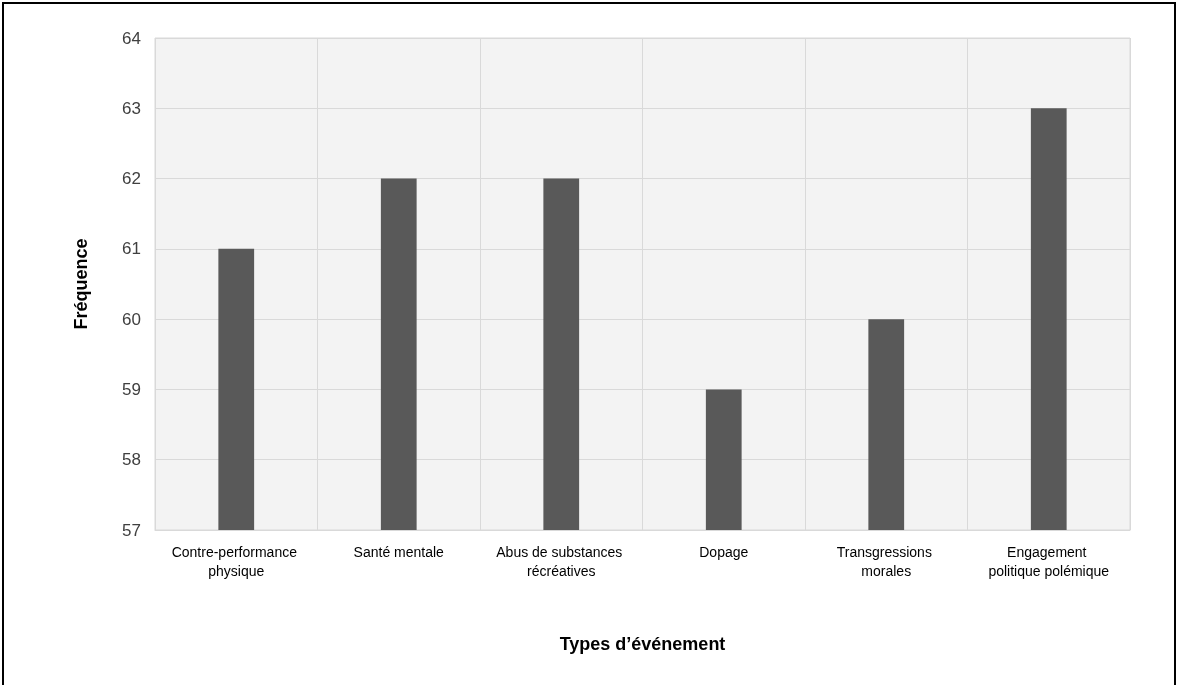 Image resolution: width=1180 pixels, height=685 pixels. What do you see at coordinates (131, 179) in the screenshot?
I see `y-tick-label: 62` at bounding box center [131, 179].